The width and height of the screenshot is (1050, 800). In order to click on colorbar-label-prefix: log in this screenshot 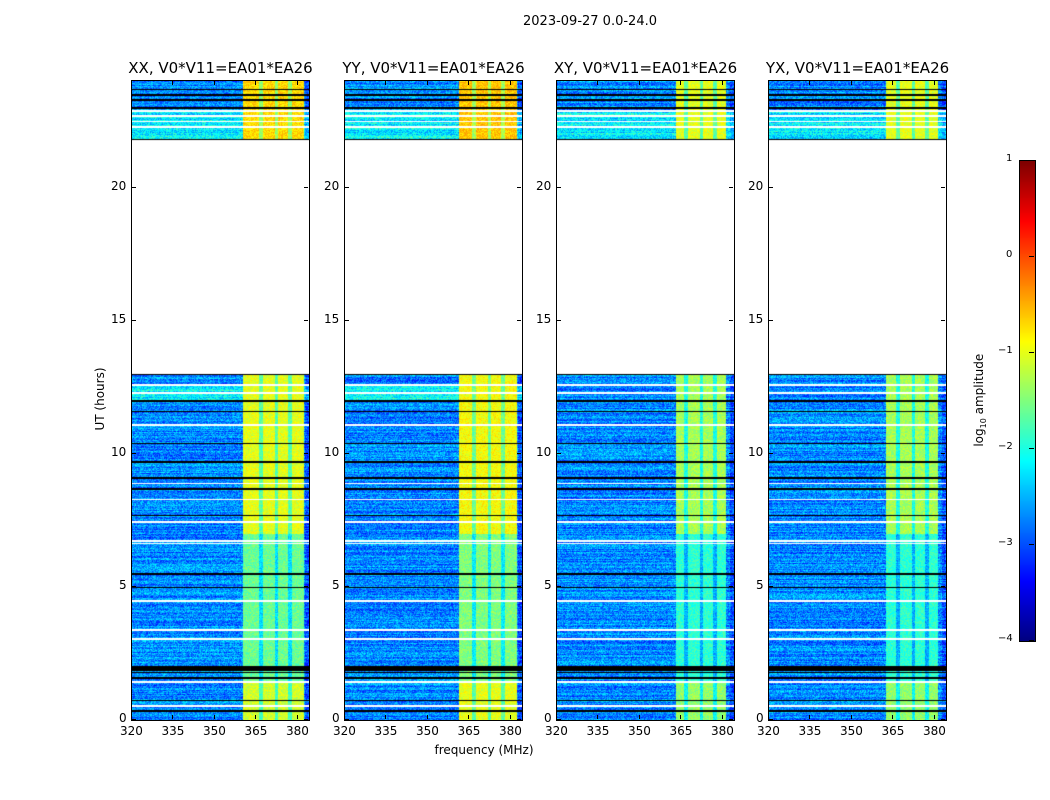, I will do `click(978, 437)`.